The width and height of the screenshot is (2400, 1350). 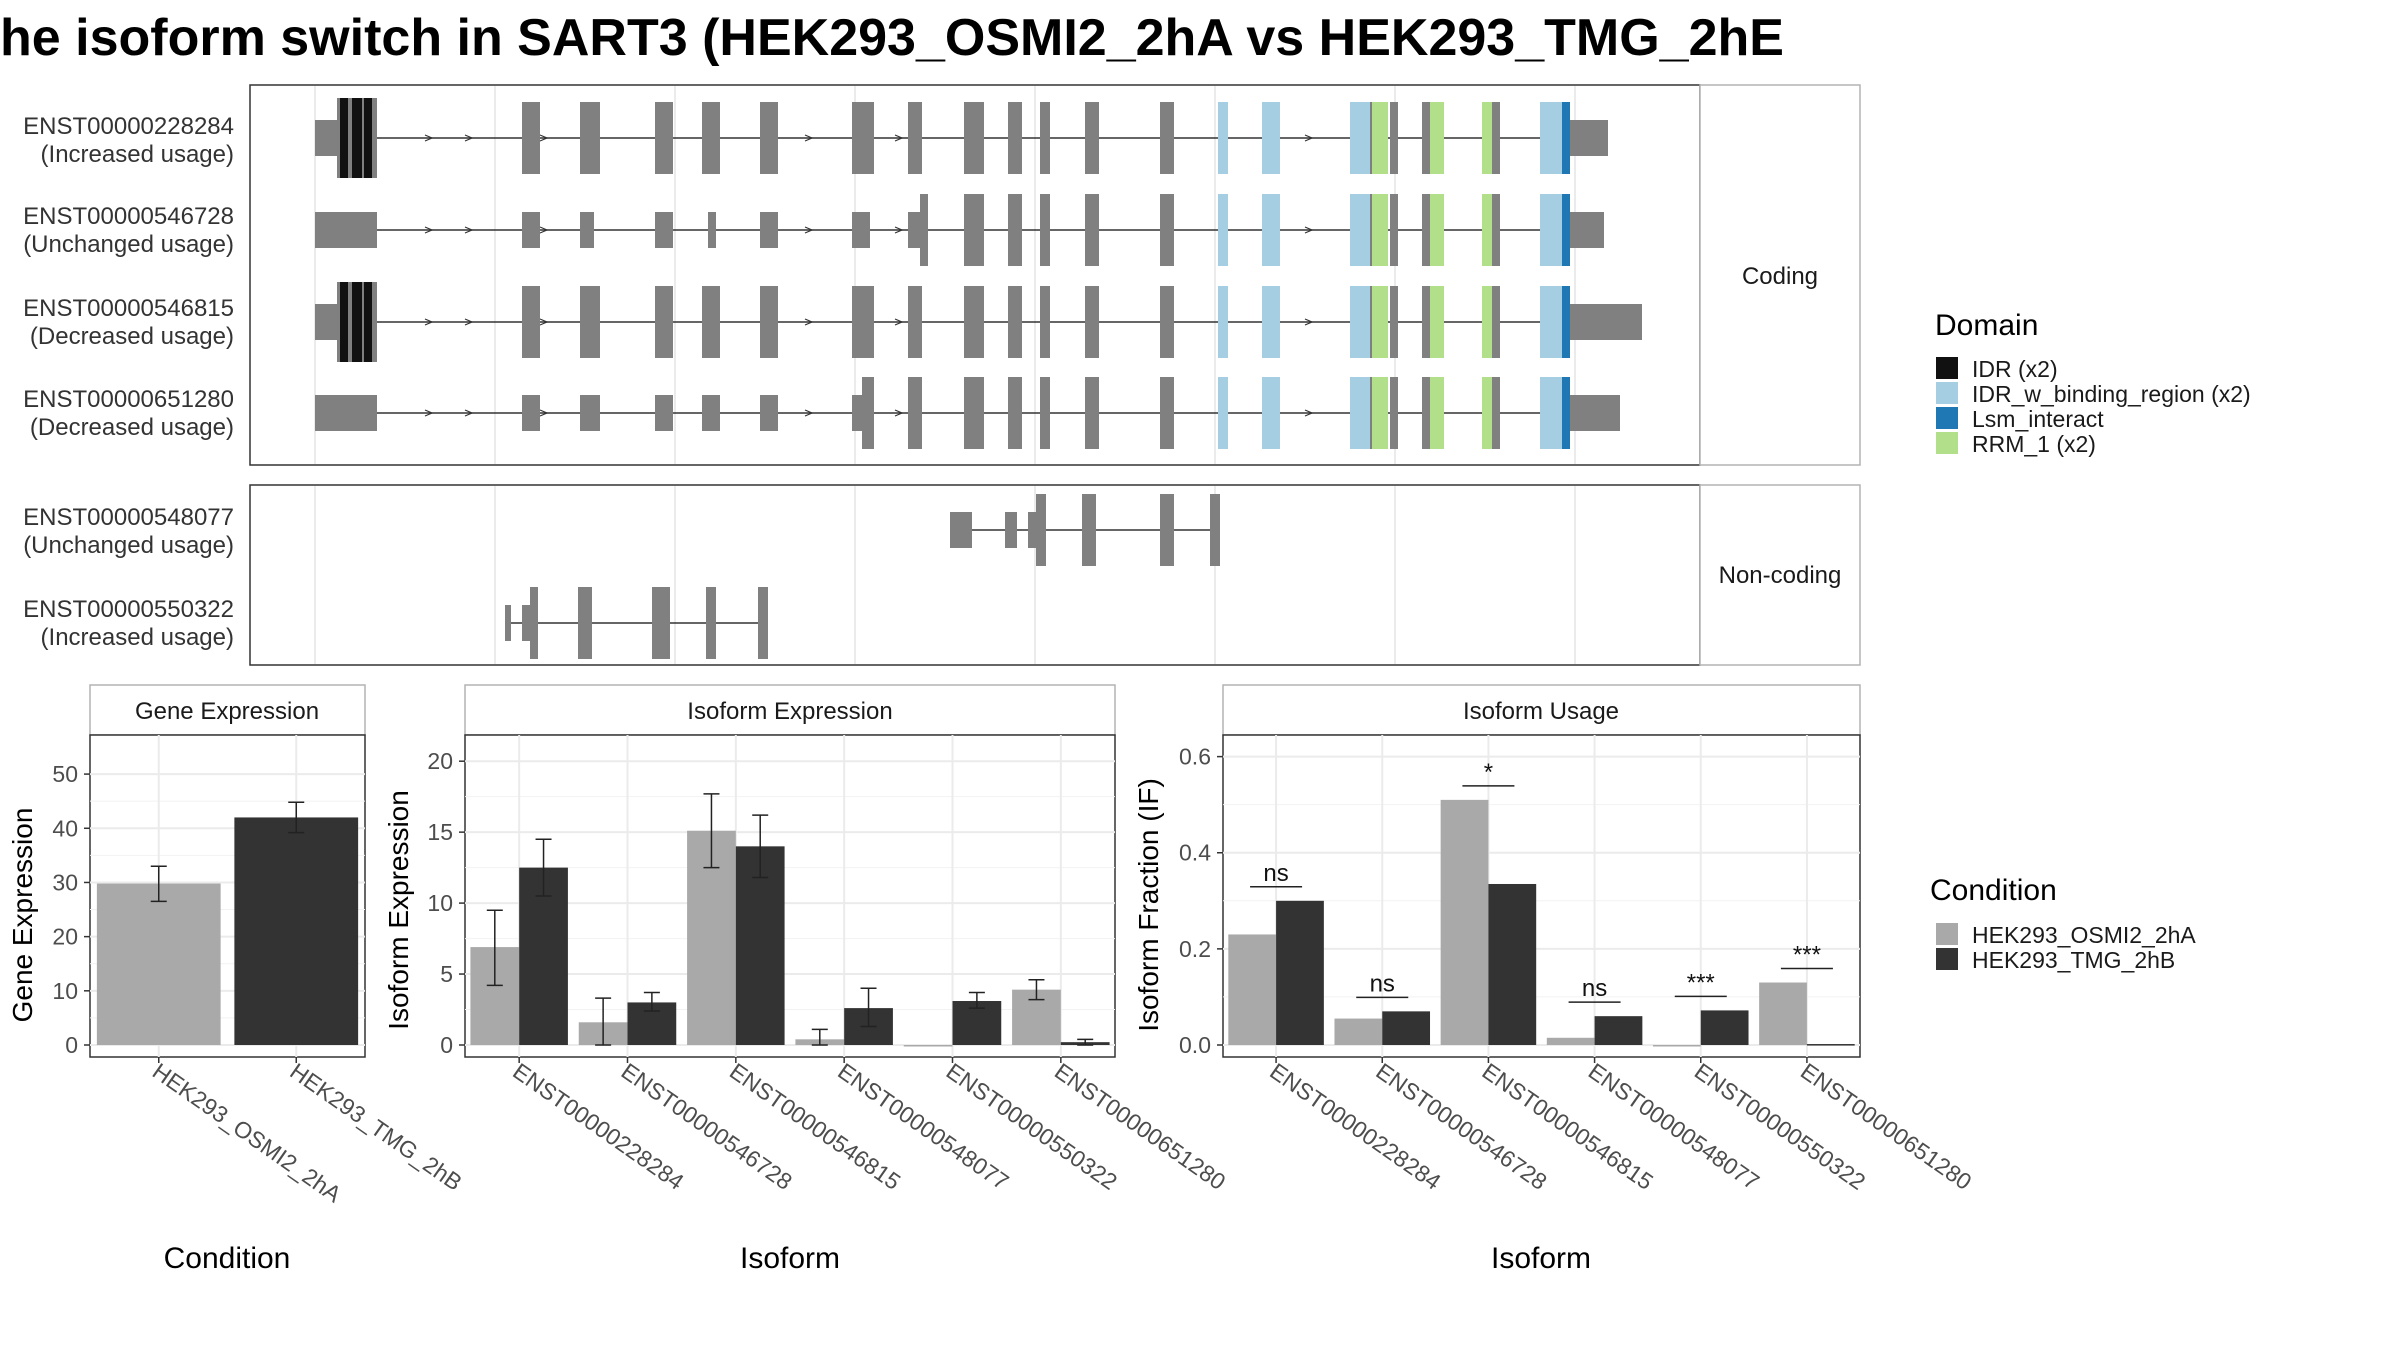 I want to click on panel-strip-gene-expression, so click(x=227, y=710).